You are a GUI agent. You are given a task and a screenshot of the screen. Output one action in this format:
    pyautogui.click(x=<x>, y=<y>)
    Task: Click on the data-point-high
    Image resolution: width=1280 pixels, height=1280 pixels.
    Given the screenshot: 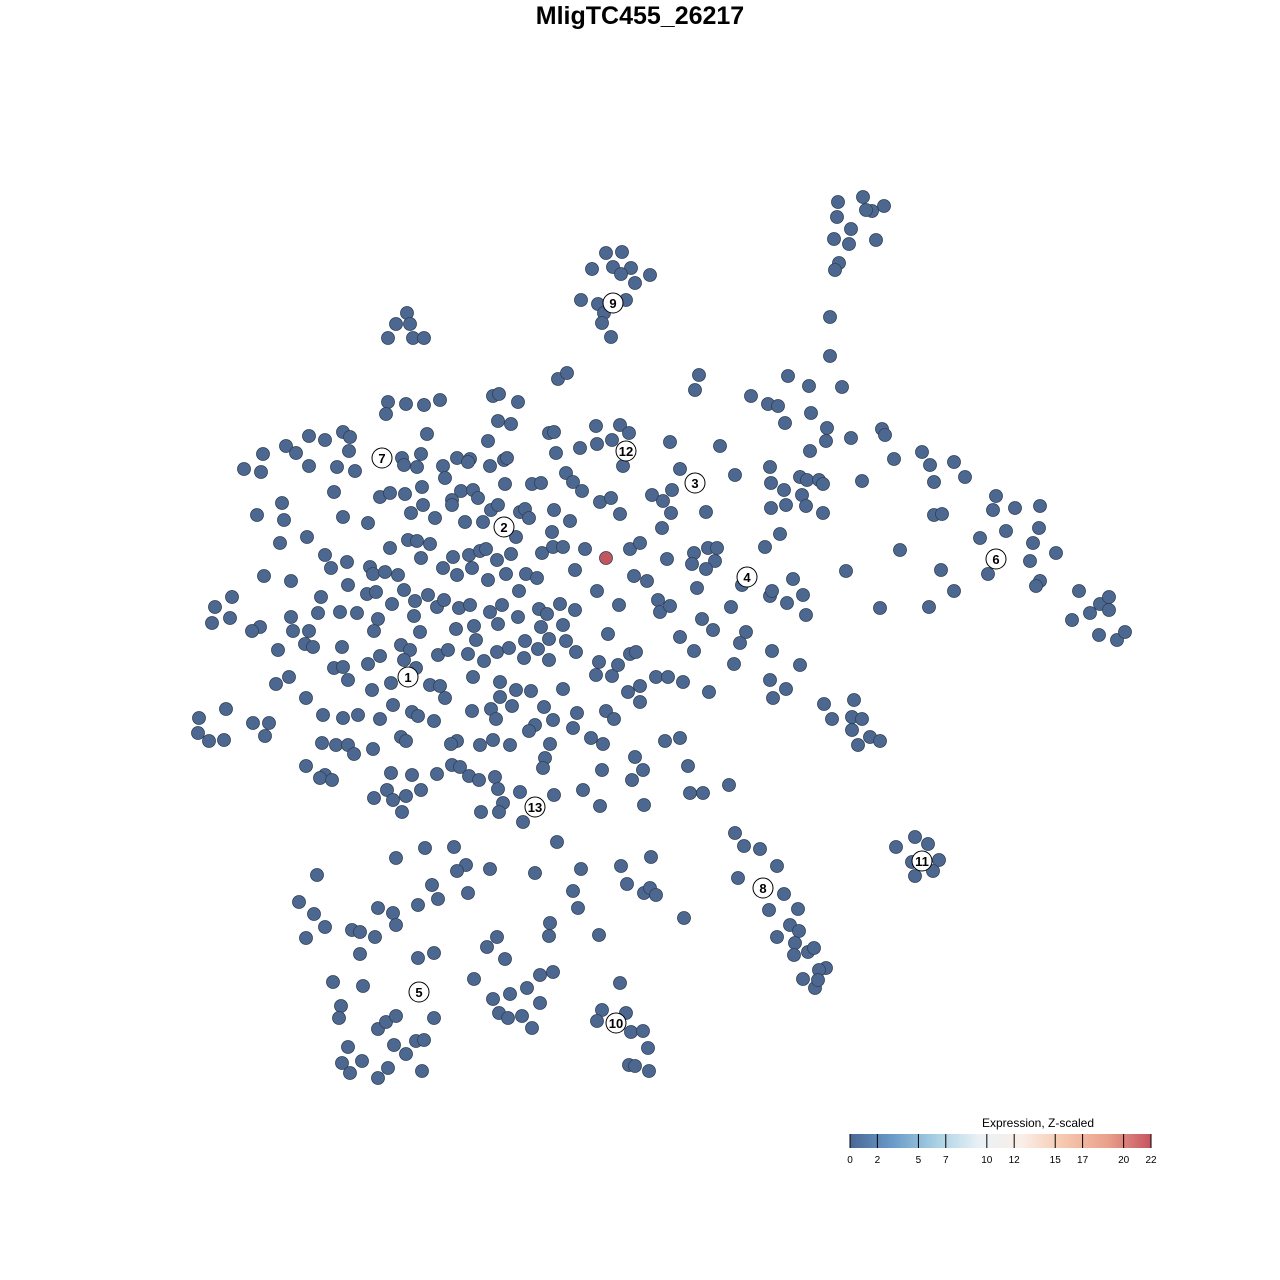 What is the action you would take?
    pyautogui.click(x=606, y=558)
    